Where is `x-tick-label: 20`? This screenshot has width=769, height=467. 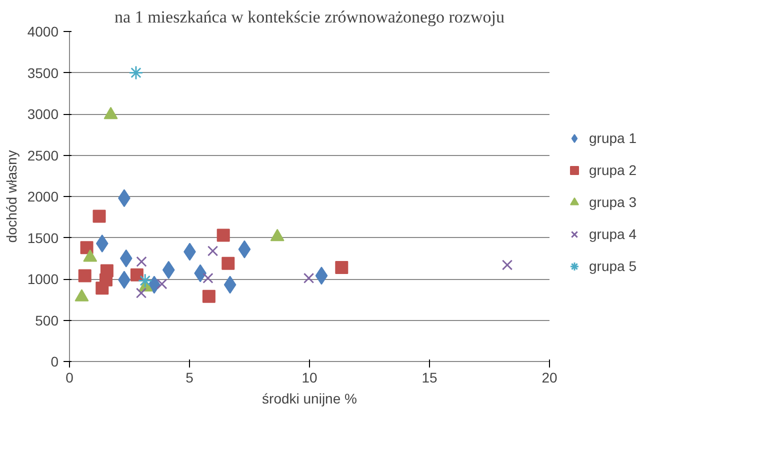 x-tick-label: 20 is located at coordinates (550, 378).